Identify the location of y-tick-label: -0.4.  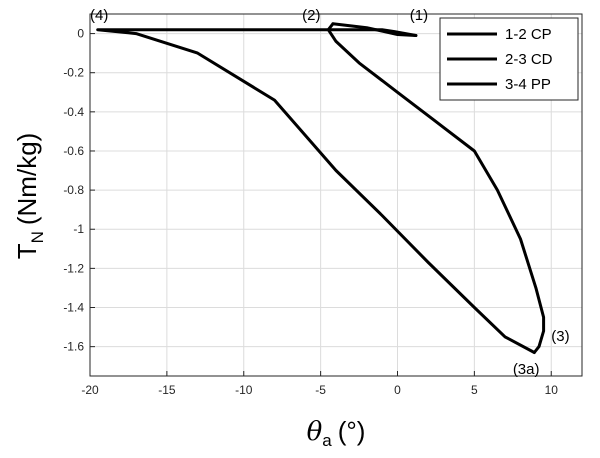
(73, 112).